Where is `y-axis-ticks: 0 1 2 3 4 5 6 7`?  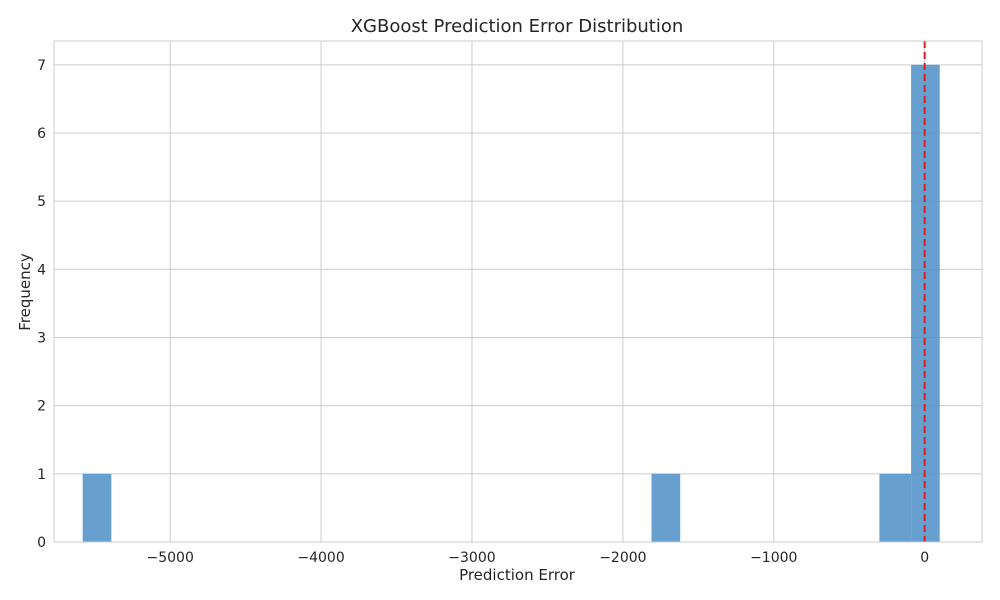
y-axis-ticks: 0 1 2 3 4 5 6 7 is located at coordinates (41, 304).